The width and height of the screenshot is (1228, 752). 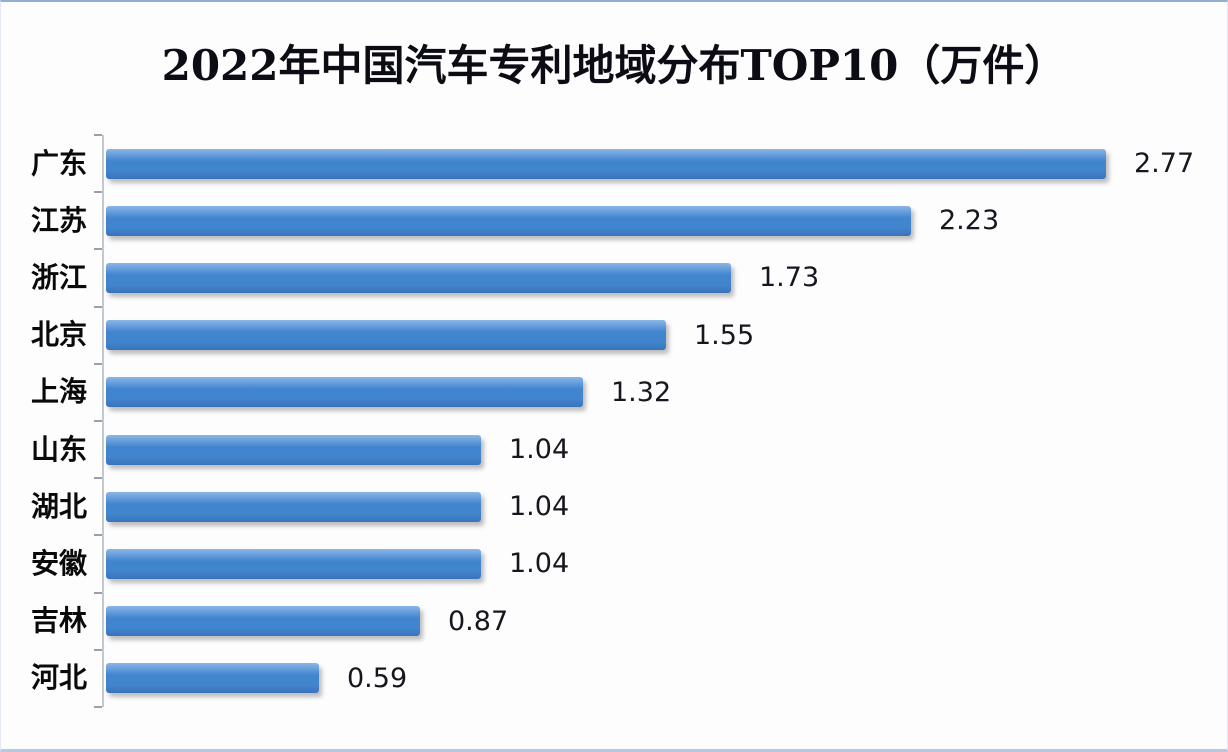 What do you see at coordinates (58, 220) in the screenshot?
I see `category-label: 江苏` at bounding box center [58, 220].